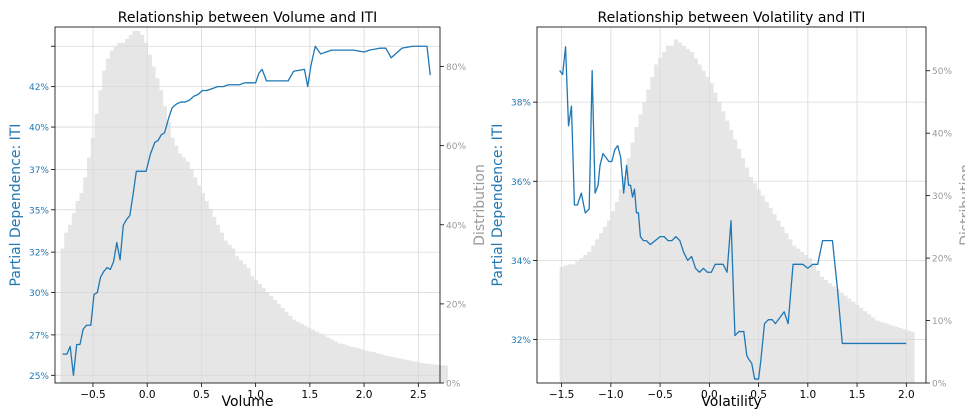  Describe the element at coordinates (248, 18) in the screenshot. I see `chart-title: Relationship between Volume and ITI` at that location.